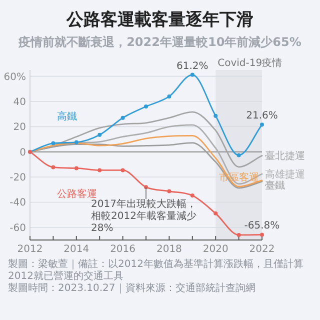  Describe the element at coordinates (156, 270) in the screenshot. I see `text: 製圖：梁敏萱｜備註：以2012年數值為基準計算漲跌幅，且僅計算2012就已營運的交通工具` at that location.